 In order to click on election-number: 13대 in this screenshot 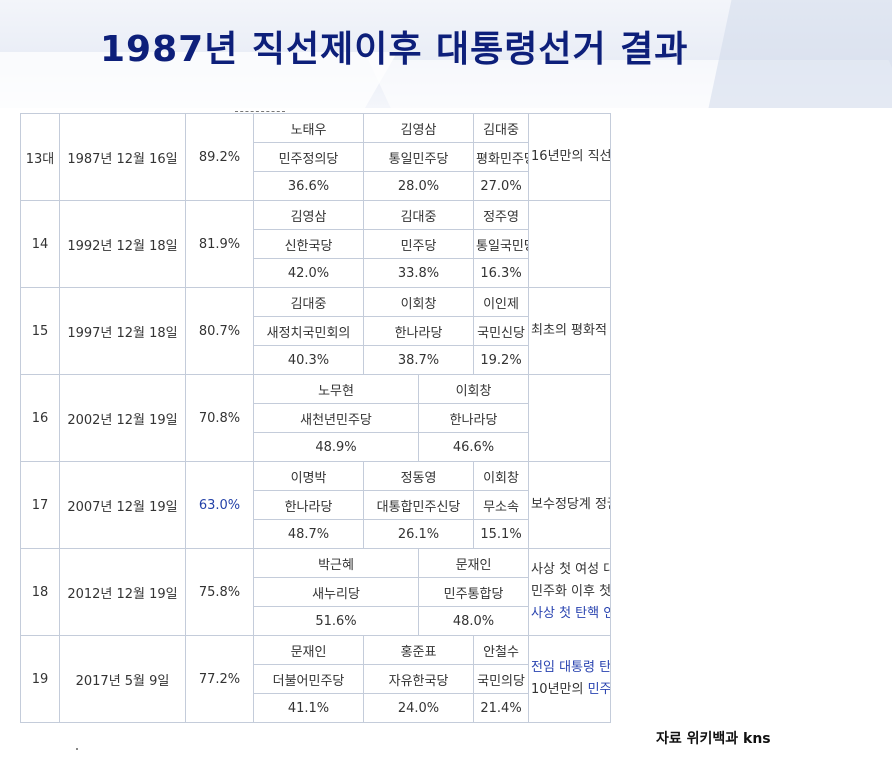, I will do `click(40, 157)`.